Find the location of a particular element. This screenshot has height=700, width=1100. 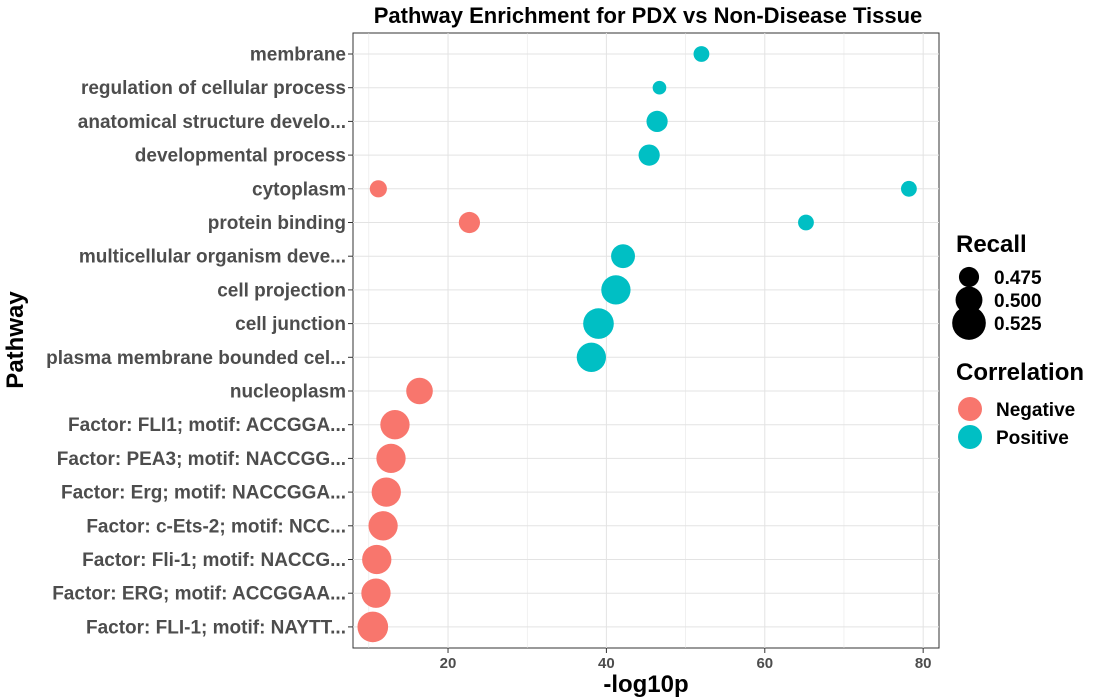

x-tick-label: 20 is located at coordinates (448, 663).